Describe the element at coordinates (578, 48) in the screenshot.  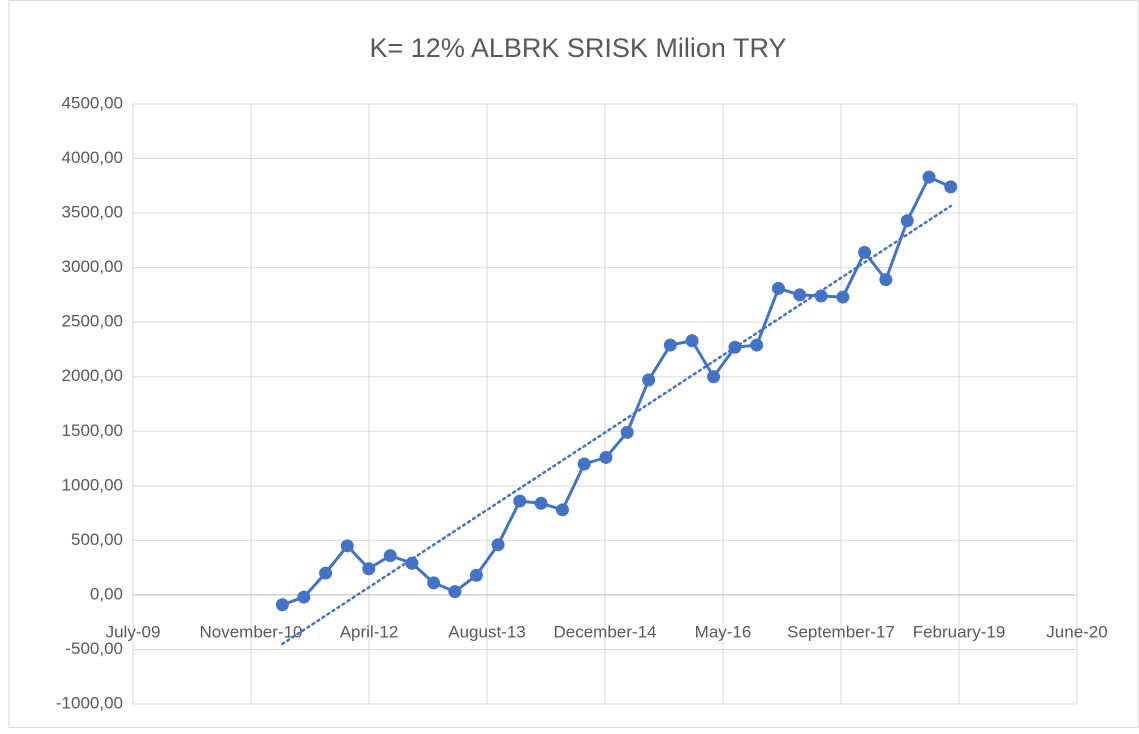
I see `chart-title: K= 12% ALBRK SRISK Milion TRY` at that location.